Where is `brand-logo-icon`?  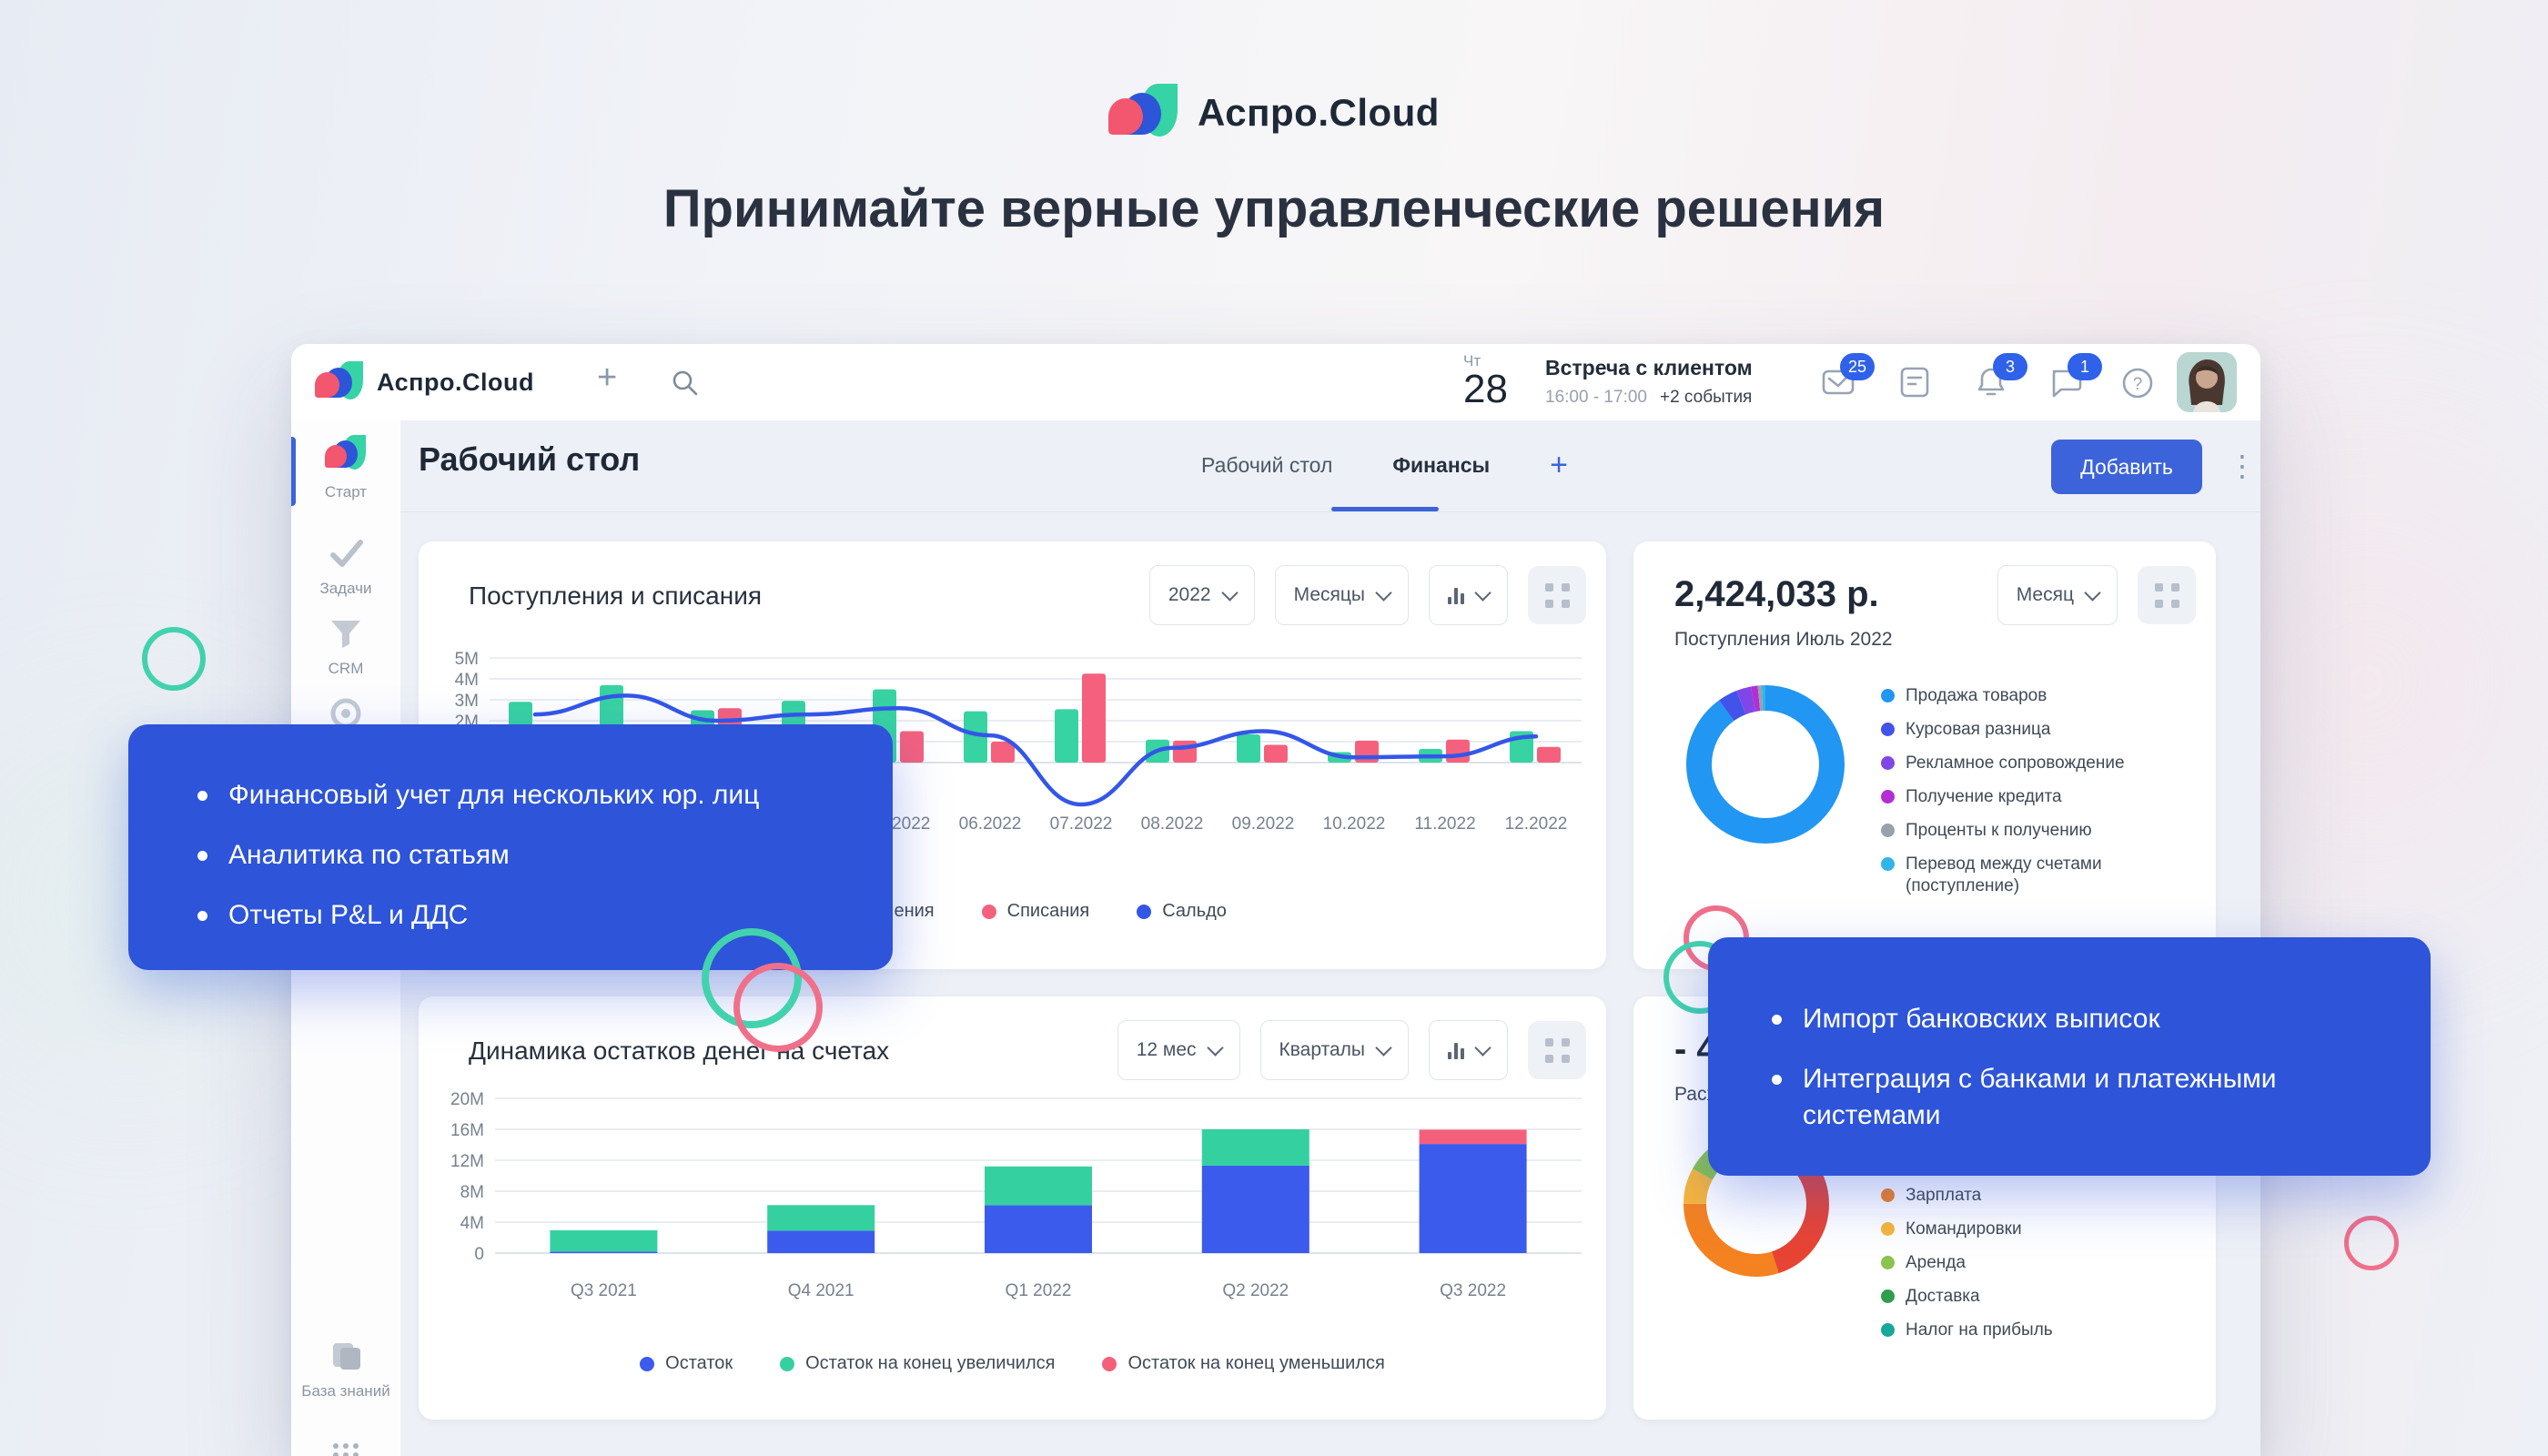
brand-logo-icon is located at coordinates (1143, 113).